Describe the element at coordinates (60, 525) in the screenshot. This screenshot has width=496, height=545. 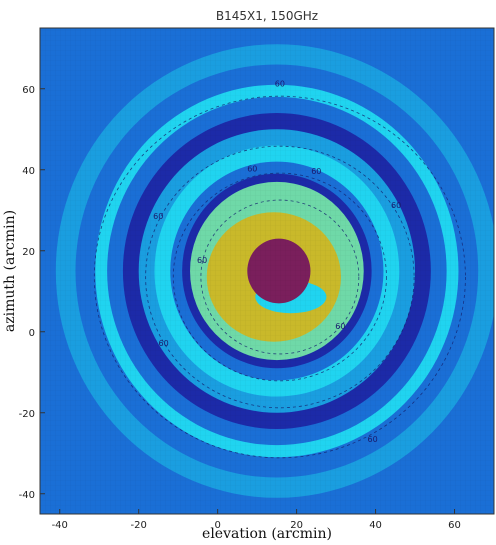
I see `x-tick-label: -40` at that location.